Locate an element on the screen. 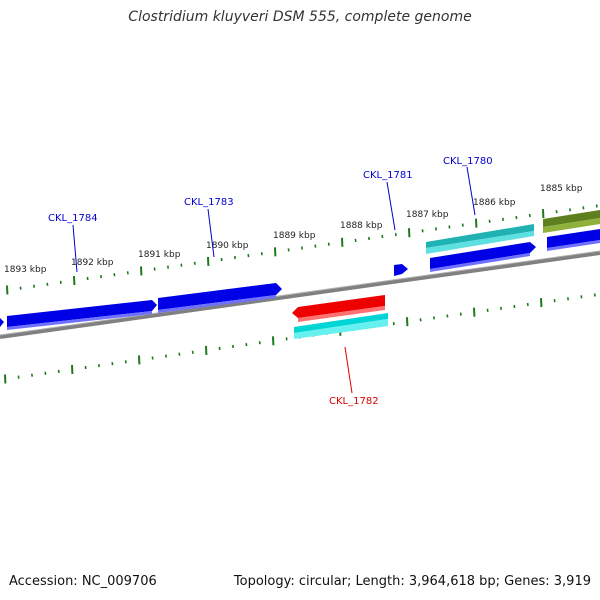 Image resolution: width=600 pixels, height=600 pixels. kbp-label: 1892 kbp is located at coordinates (92, 263).